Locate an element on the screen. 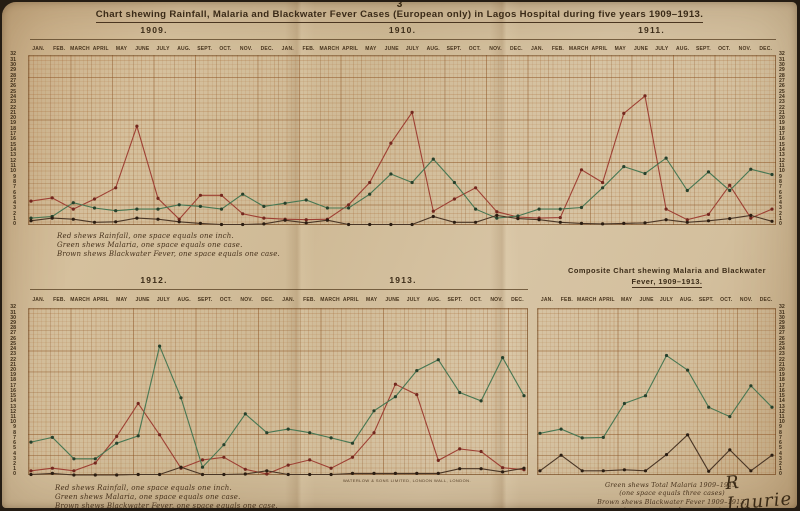 The image size is (800, 511). y-tick-label: 25 is located at coordinates (13, 91).